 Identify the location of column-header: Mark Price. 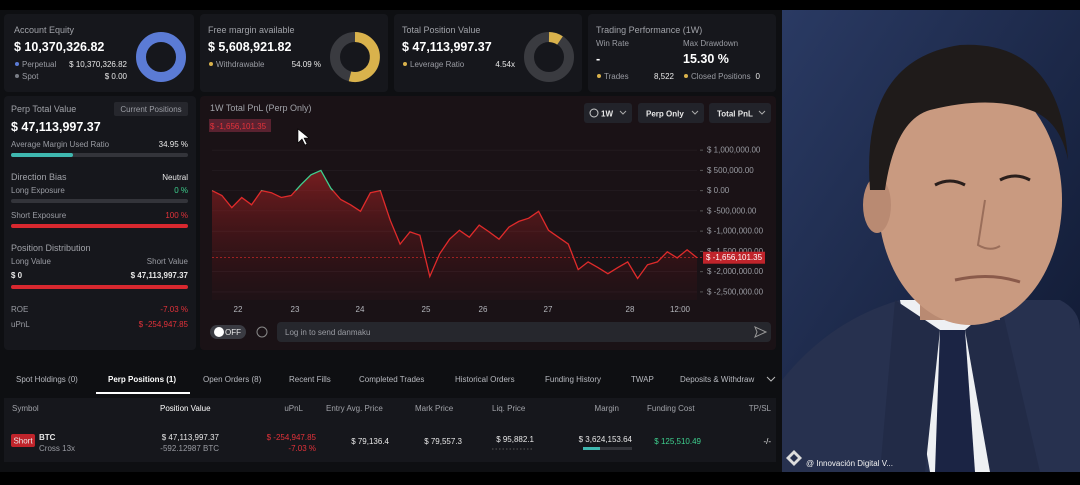
(434, 408).